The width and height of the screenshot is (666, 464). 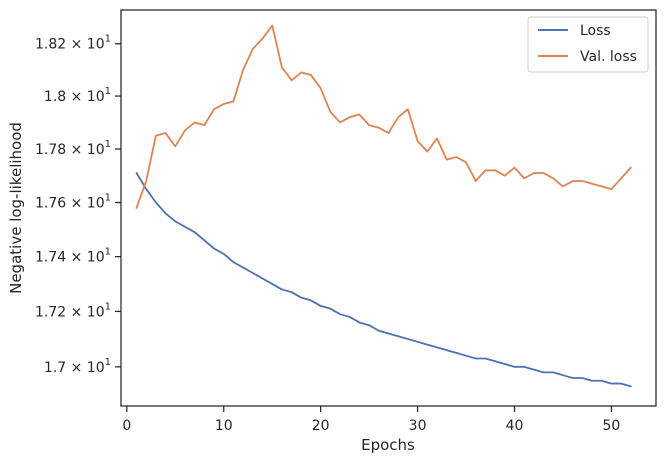 I want to click on y-axis-label: Negative log-likelihood, so click(x=16, y=208).